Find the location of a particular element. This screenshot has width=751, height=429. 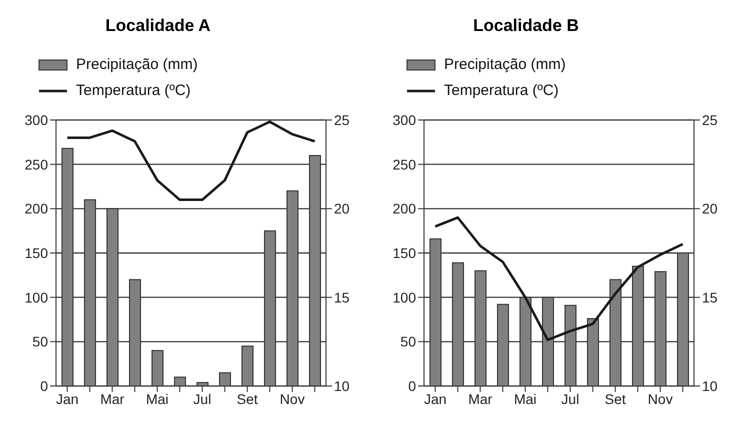

chart-title: Localidade A is located at coordinates (158, 26).